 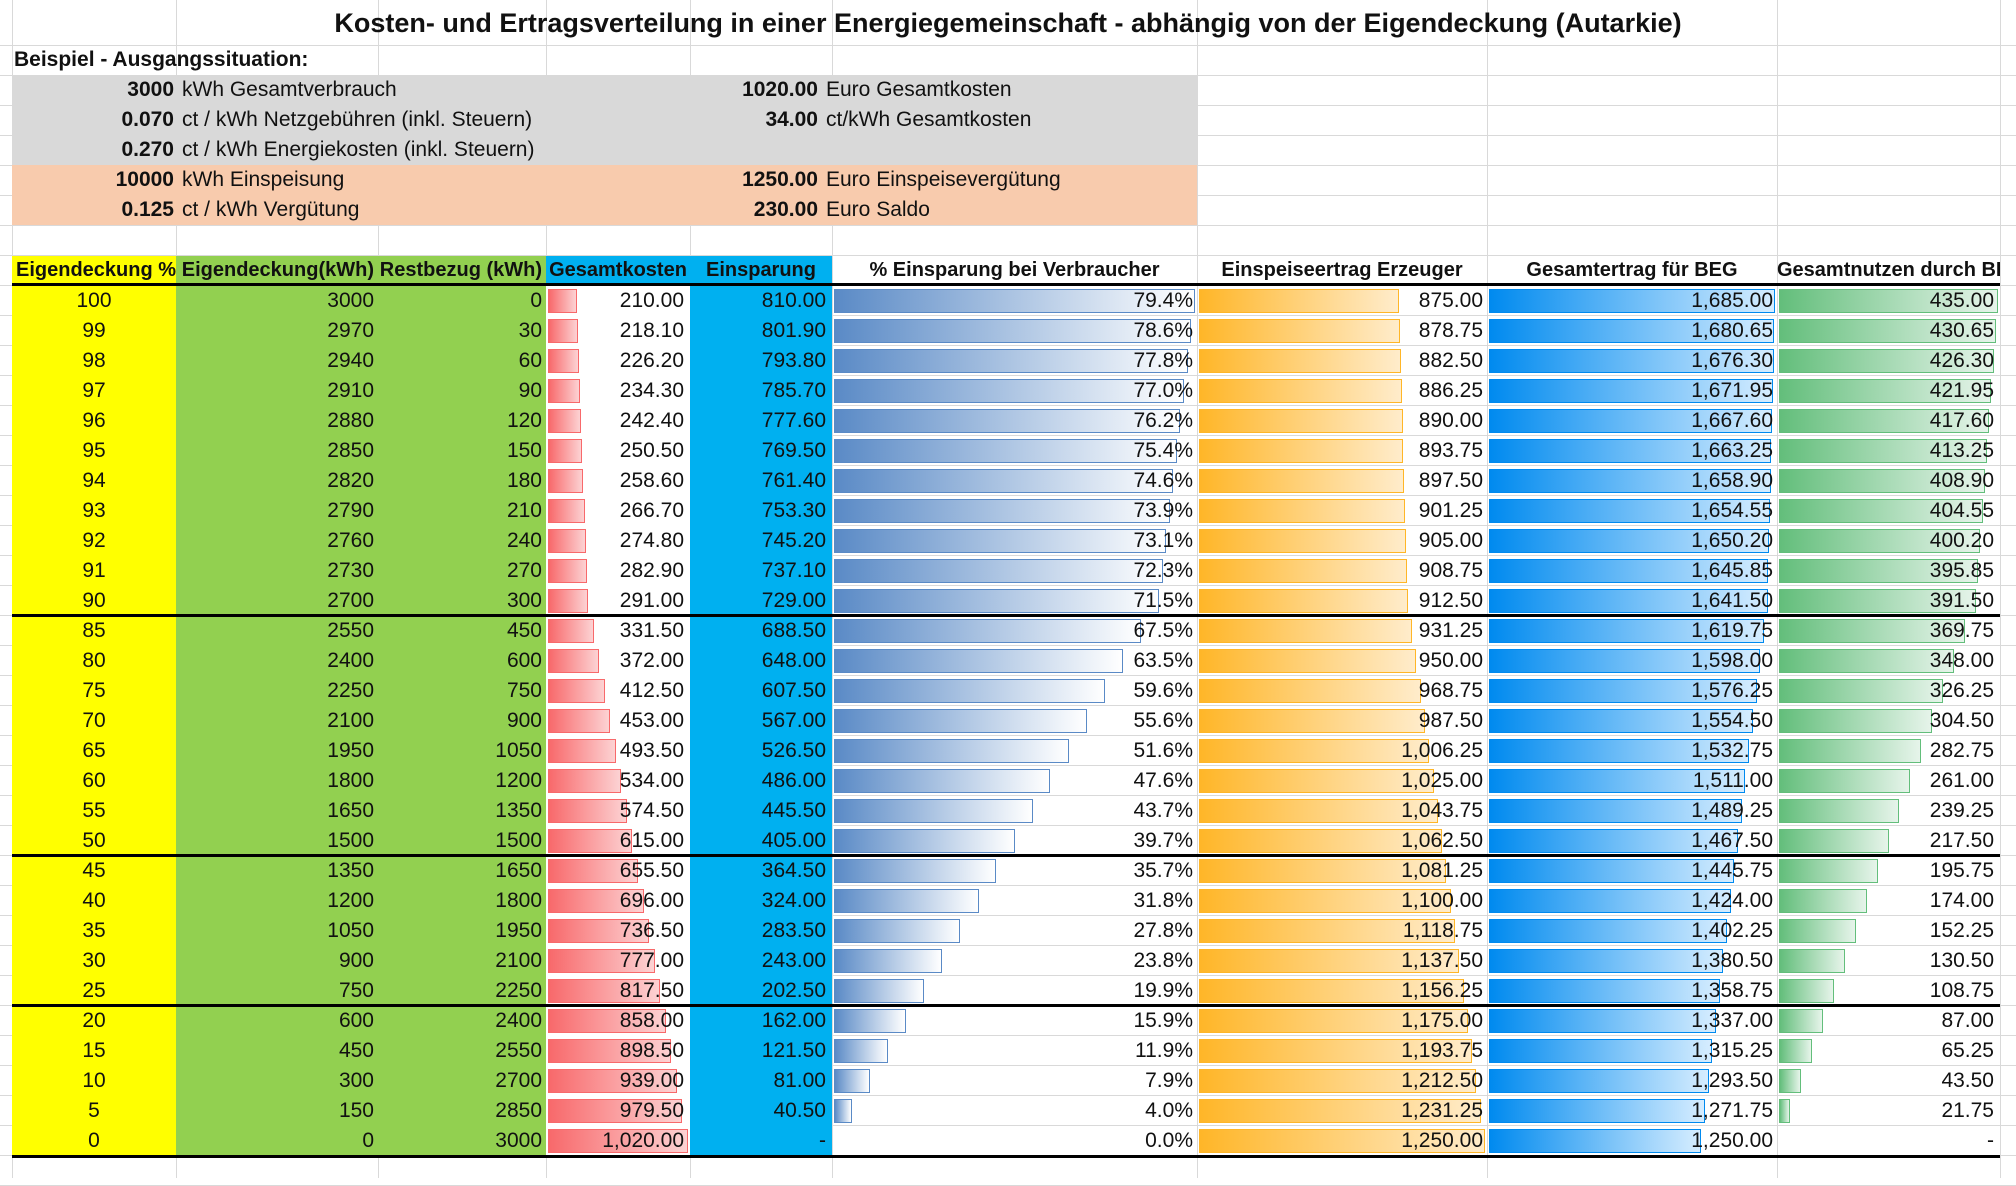 What do you see at coordinates (350, 330) in the screenshot?
I see `table-cell: 2970` at bounding box center [350, 330].